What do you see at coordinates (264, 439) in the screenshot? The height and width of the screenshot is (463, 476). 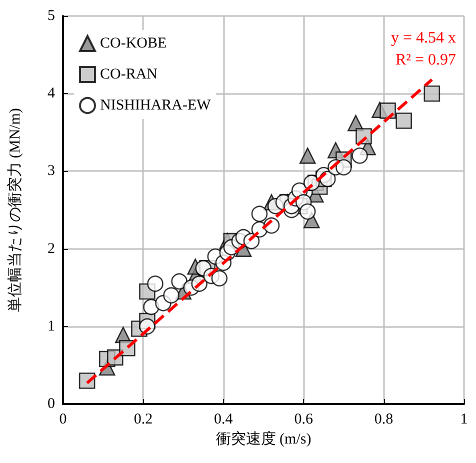 I see `x-axis-title: 衝突速度 (m/s)` at bounding box center [264, 439].